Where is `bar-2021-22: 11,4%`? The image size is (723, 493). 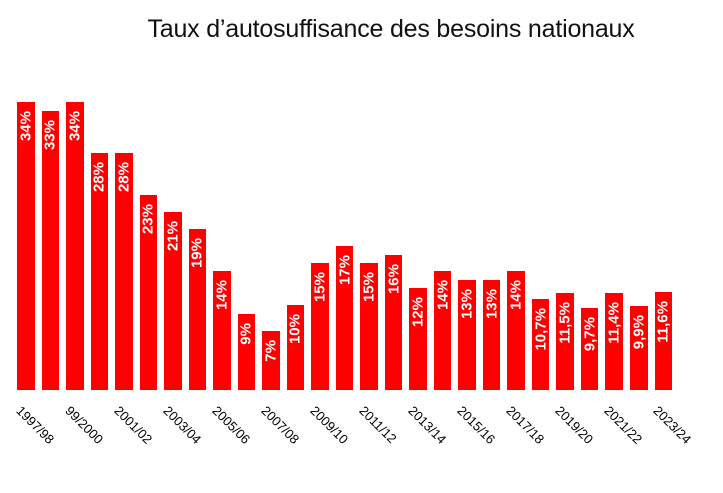 bar-2021-22: 11,4% is located at coordinates (614, 341).